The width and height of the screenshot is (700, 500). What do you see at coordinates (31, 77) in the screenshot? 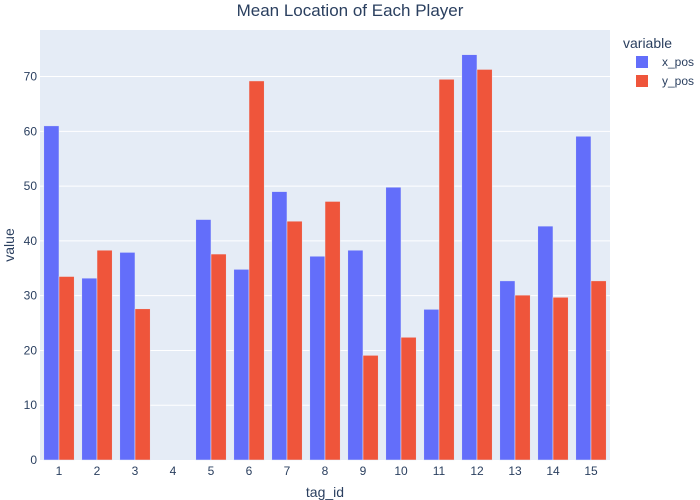
I see `y-tick-label: 70` at bounding box center [31, 77].